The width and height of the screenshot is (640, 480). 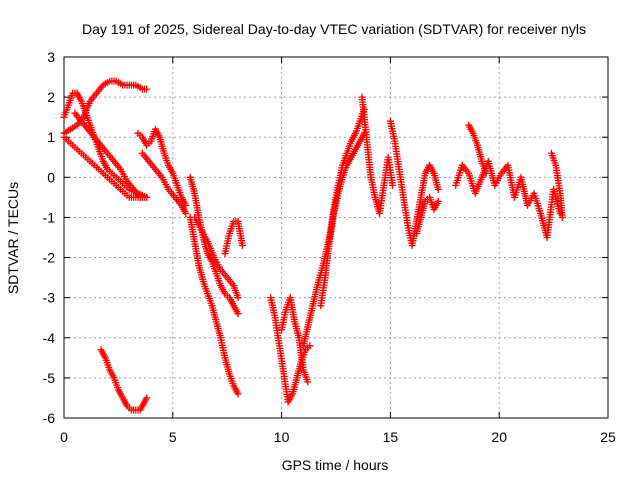 I want to click on y-tick-label: 2, so click(x=51, y=97).